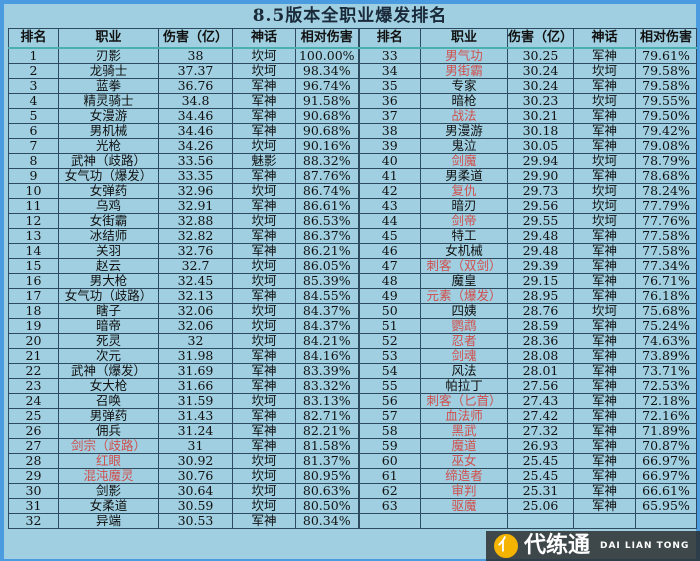 This screenshot has width=700, height=561. What do you see at coordinates (108, 131) in the screenshot?
I see `class-cell: 男机械` at bounding box center [108, 131].